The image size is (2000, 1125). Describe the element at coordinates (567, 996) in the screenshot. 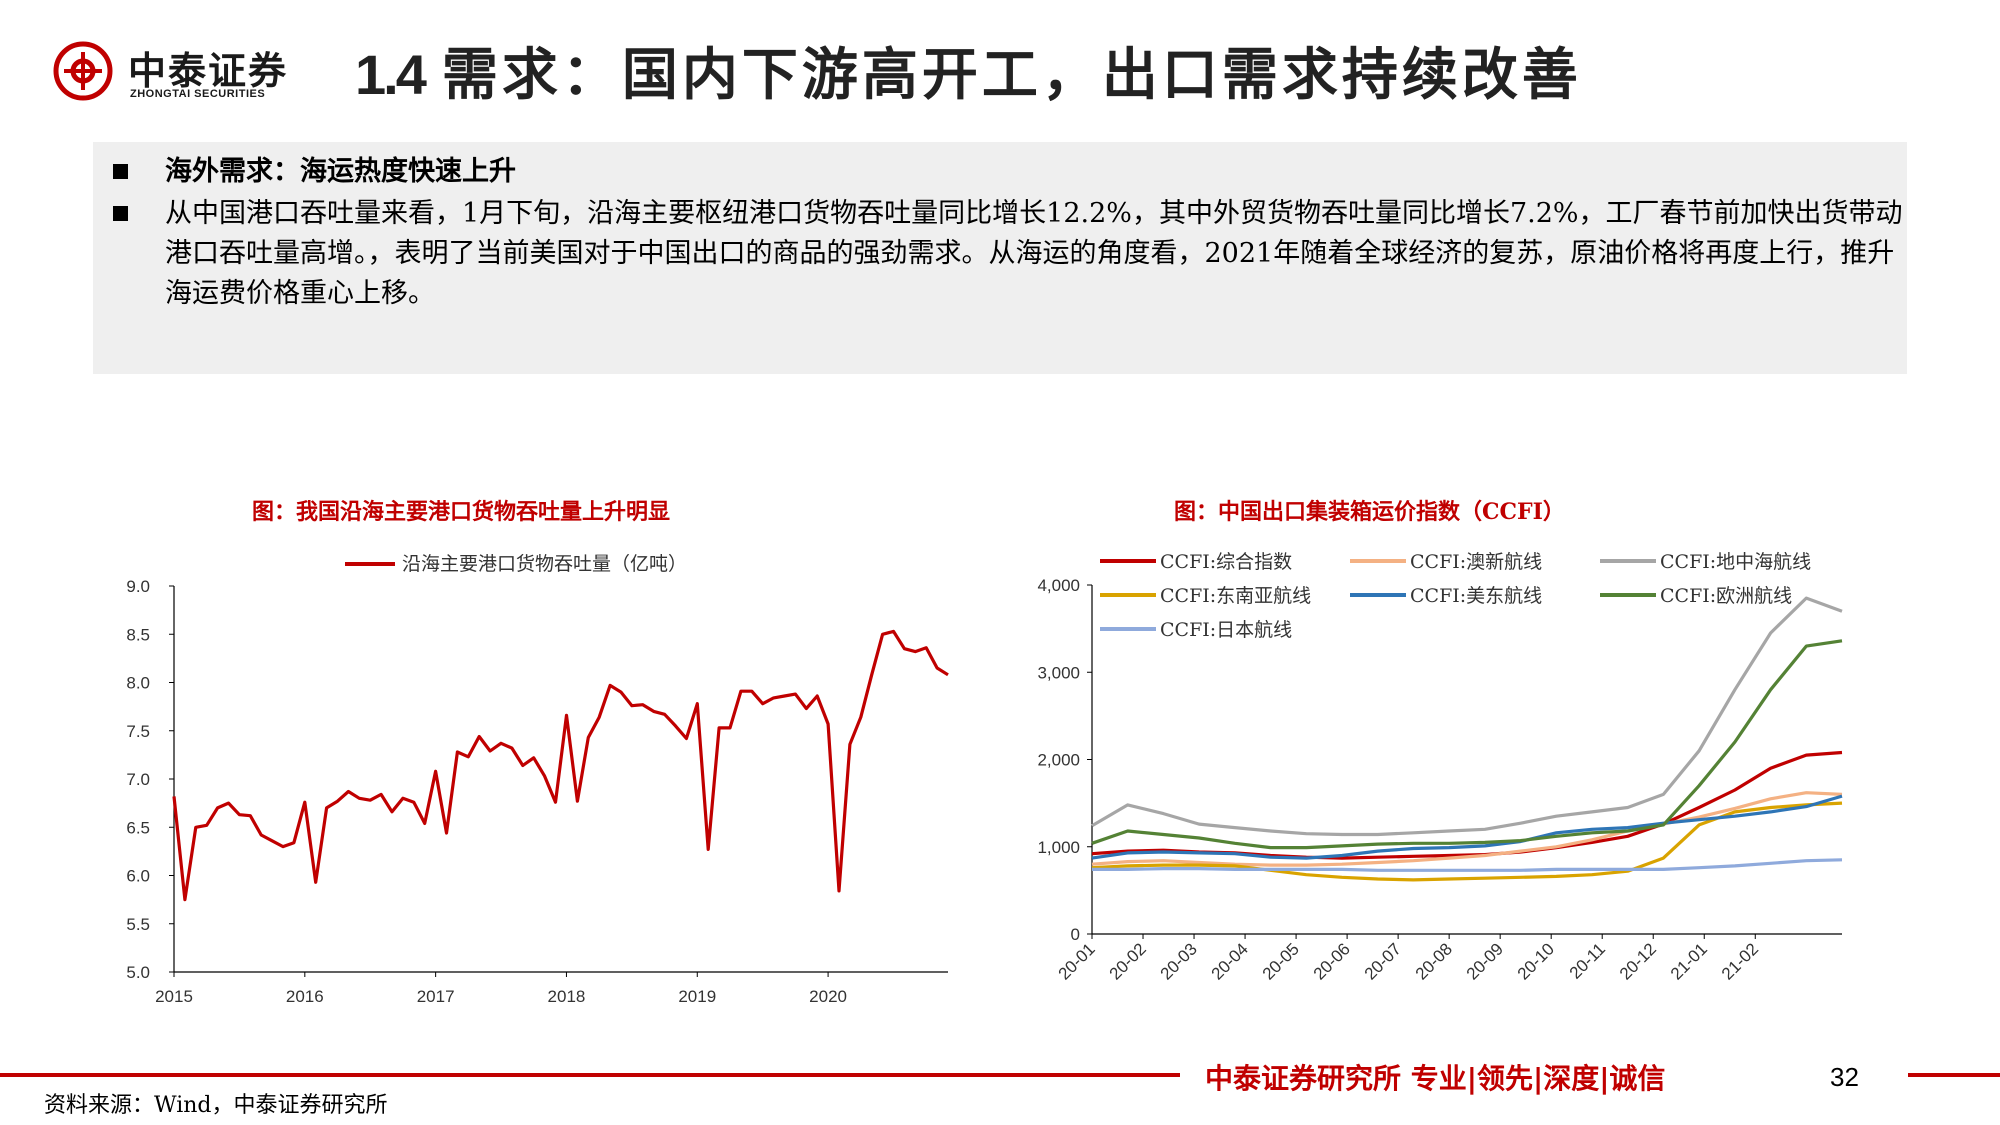

I see `x-tick-label: 2018` at that location.